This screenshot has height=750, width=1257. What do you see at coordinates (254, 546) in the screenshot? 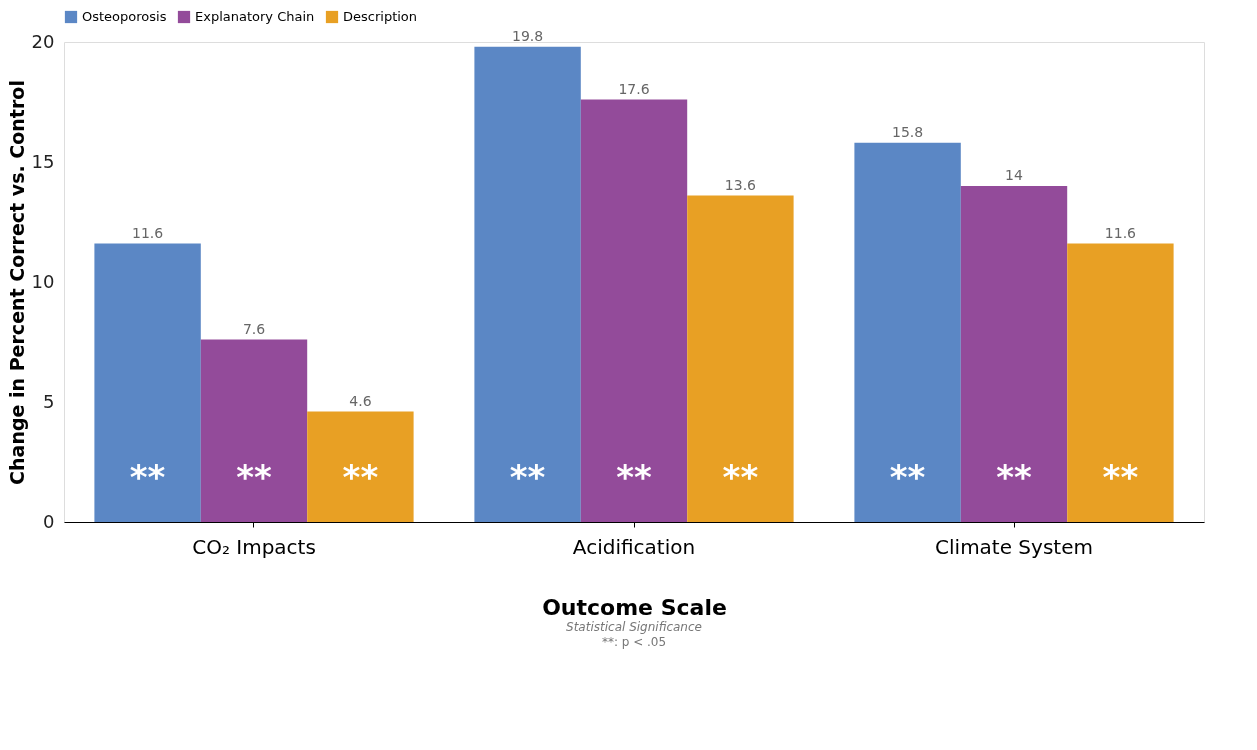
I see `x-tick-label: CO₂ Impacts` at bounding box center [254, 546].